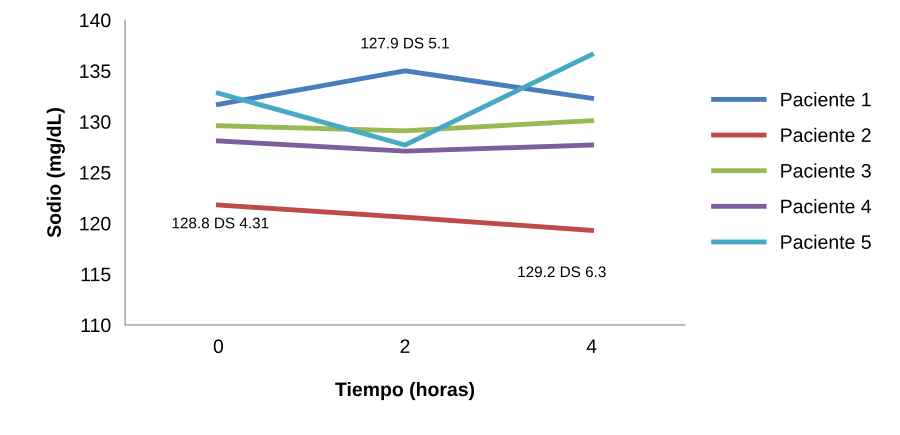 Image resolution: width=900 pixels, height=435 pixels. Describe the element at coordinates (220, 223) in the screenshot. I see `annotation: 128.8 DS 4.31` at that location.